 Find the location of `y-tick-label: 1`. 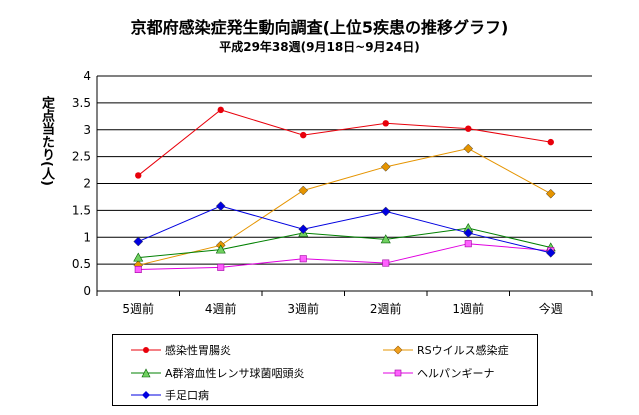

y-tick-label: 1 is located at coordinates (87, 237).